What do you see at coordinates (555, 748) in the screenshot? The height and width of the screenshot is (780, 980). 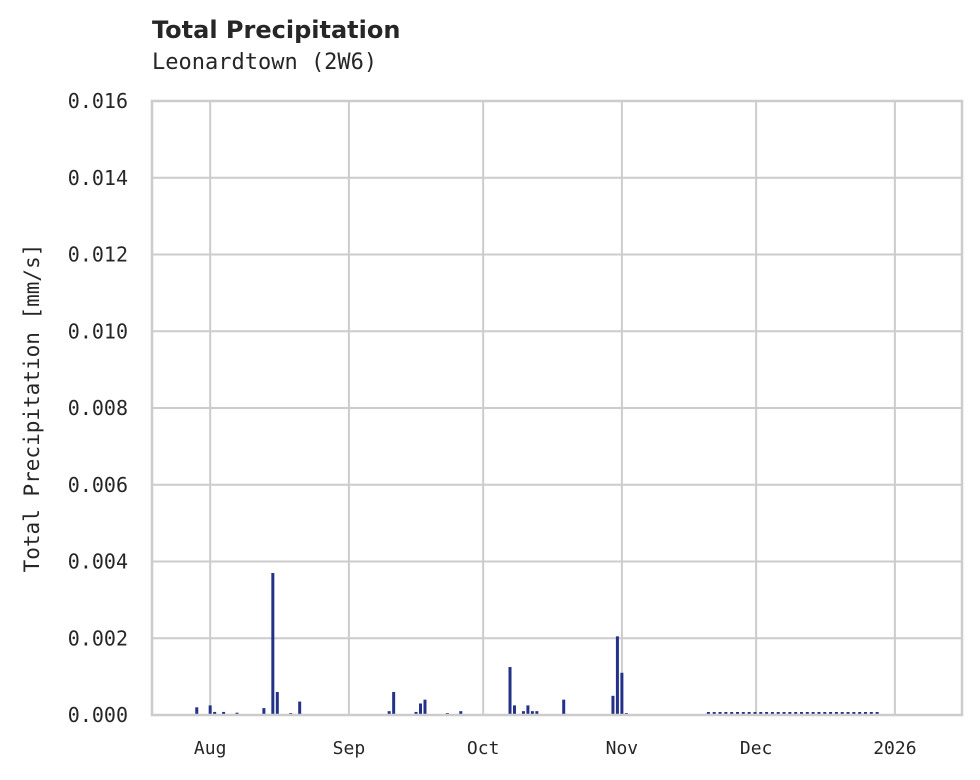 I see `x-axis-ticks: Aug Sep Oct Nov Dec 2026` at bounding box center [555, 748].